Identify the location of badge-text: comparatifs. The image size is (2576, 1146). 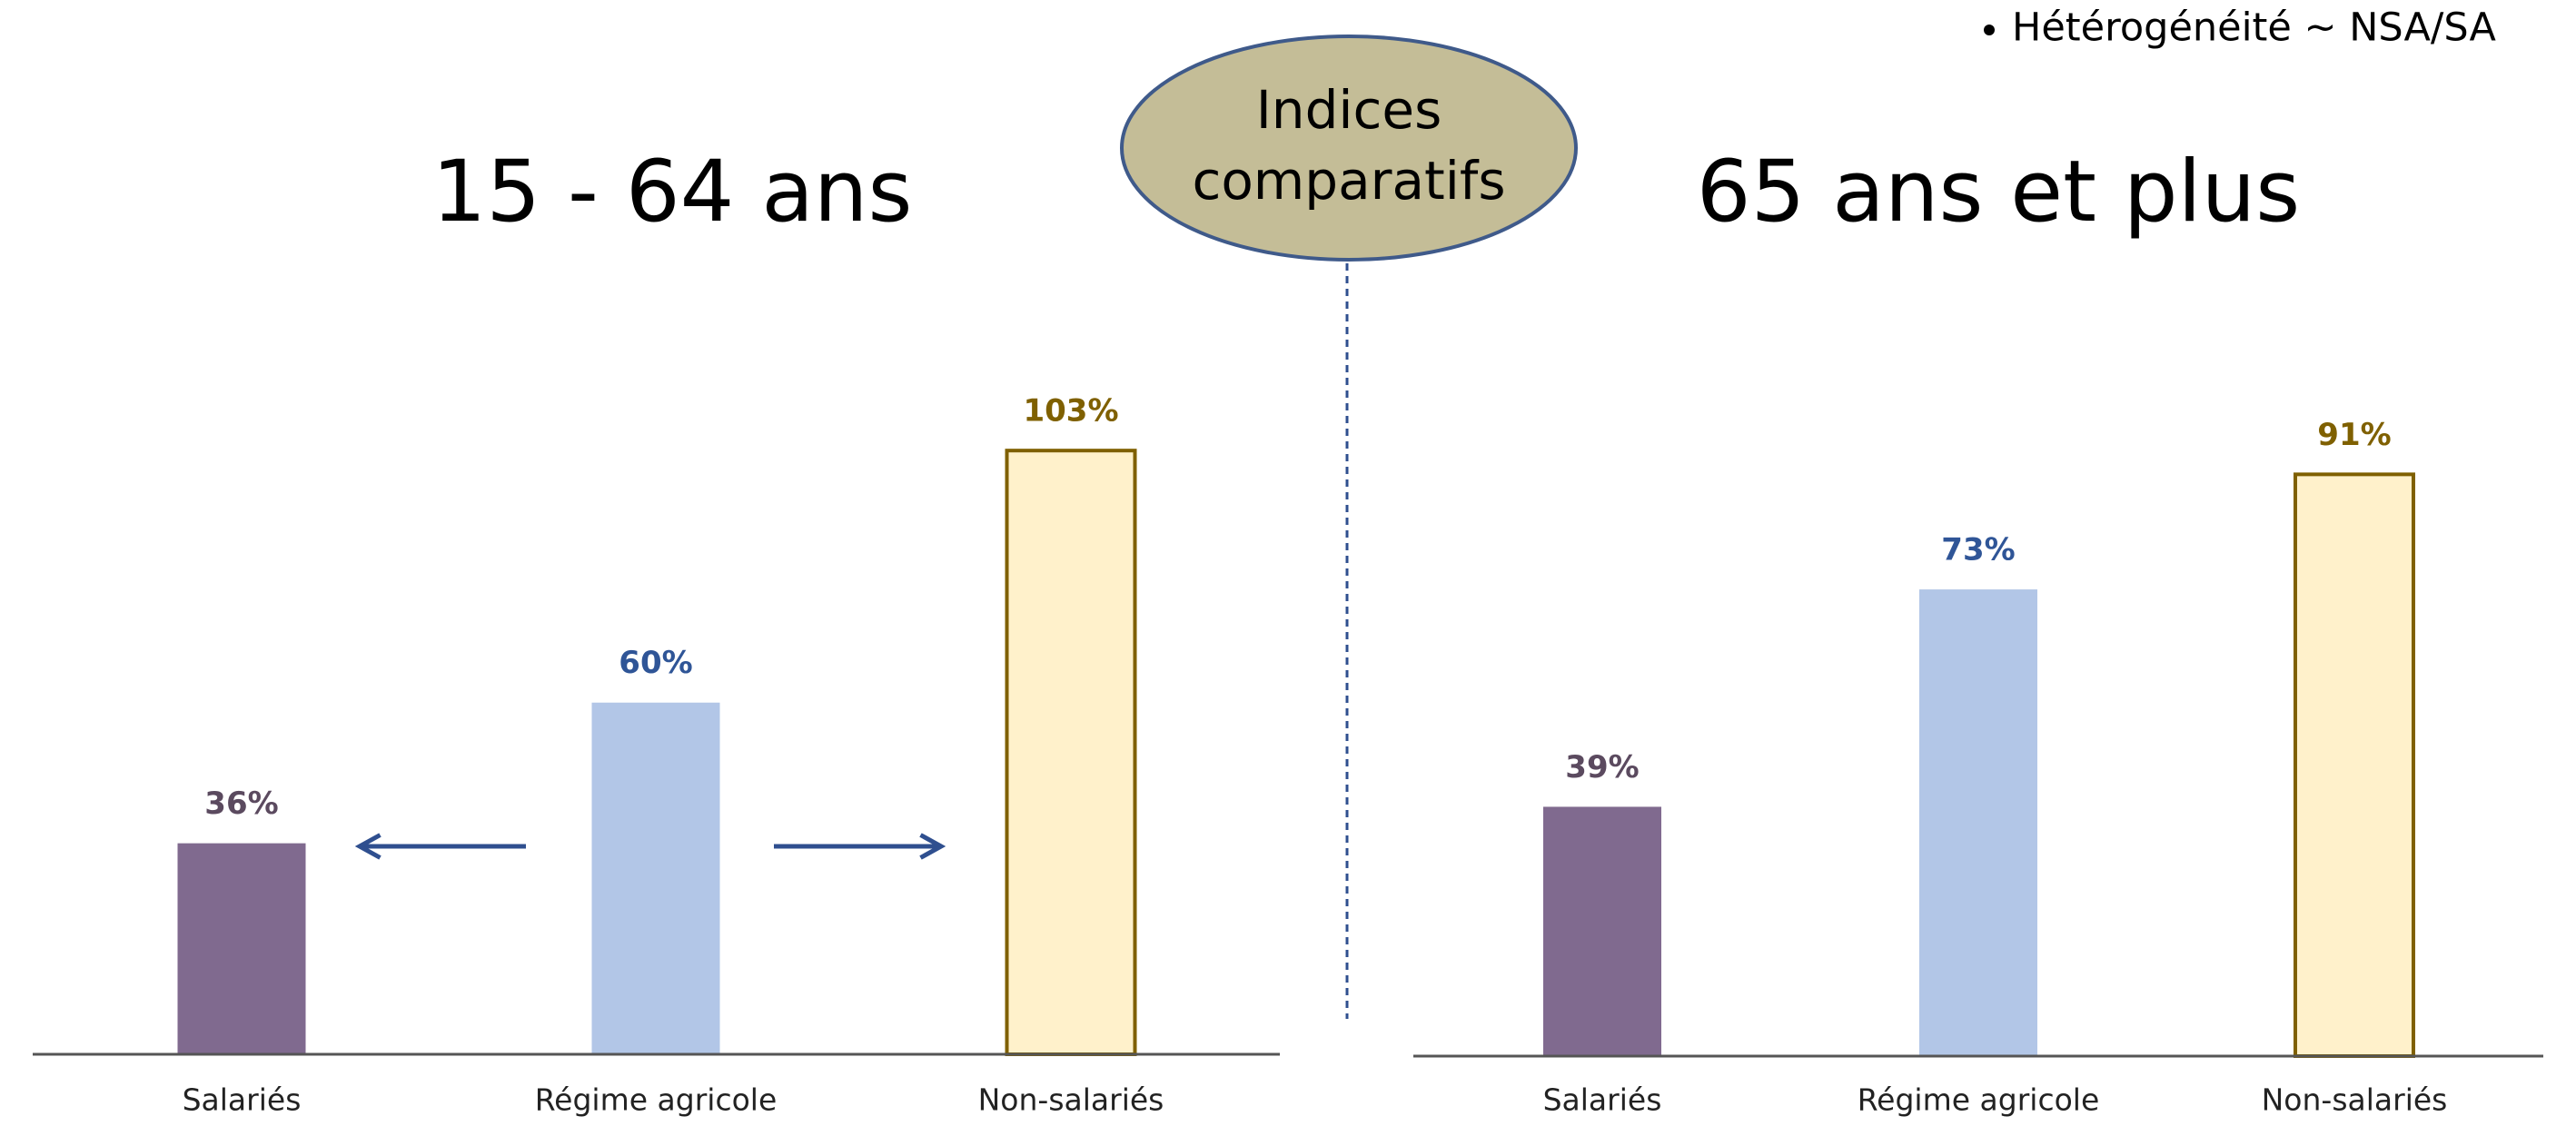
(1348, 181).